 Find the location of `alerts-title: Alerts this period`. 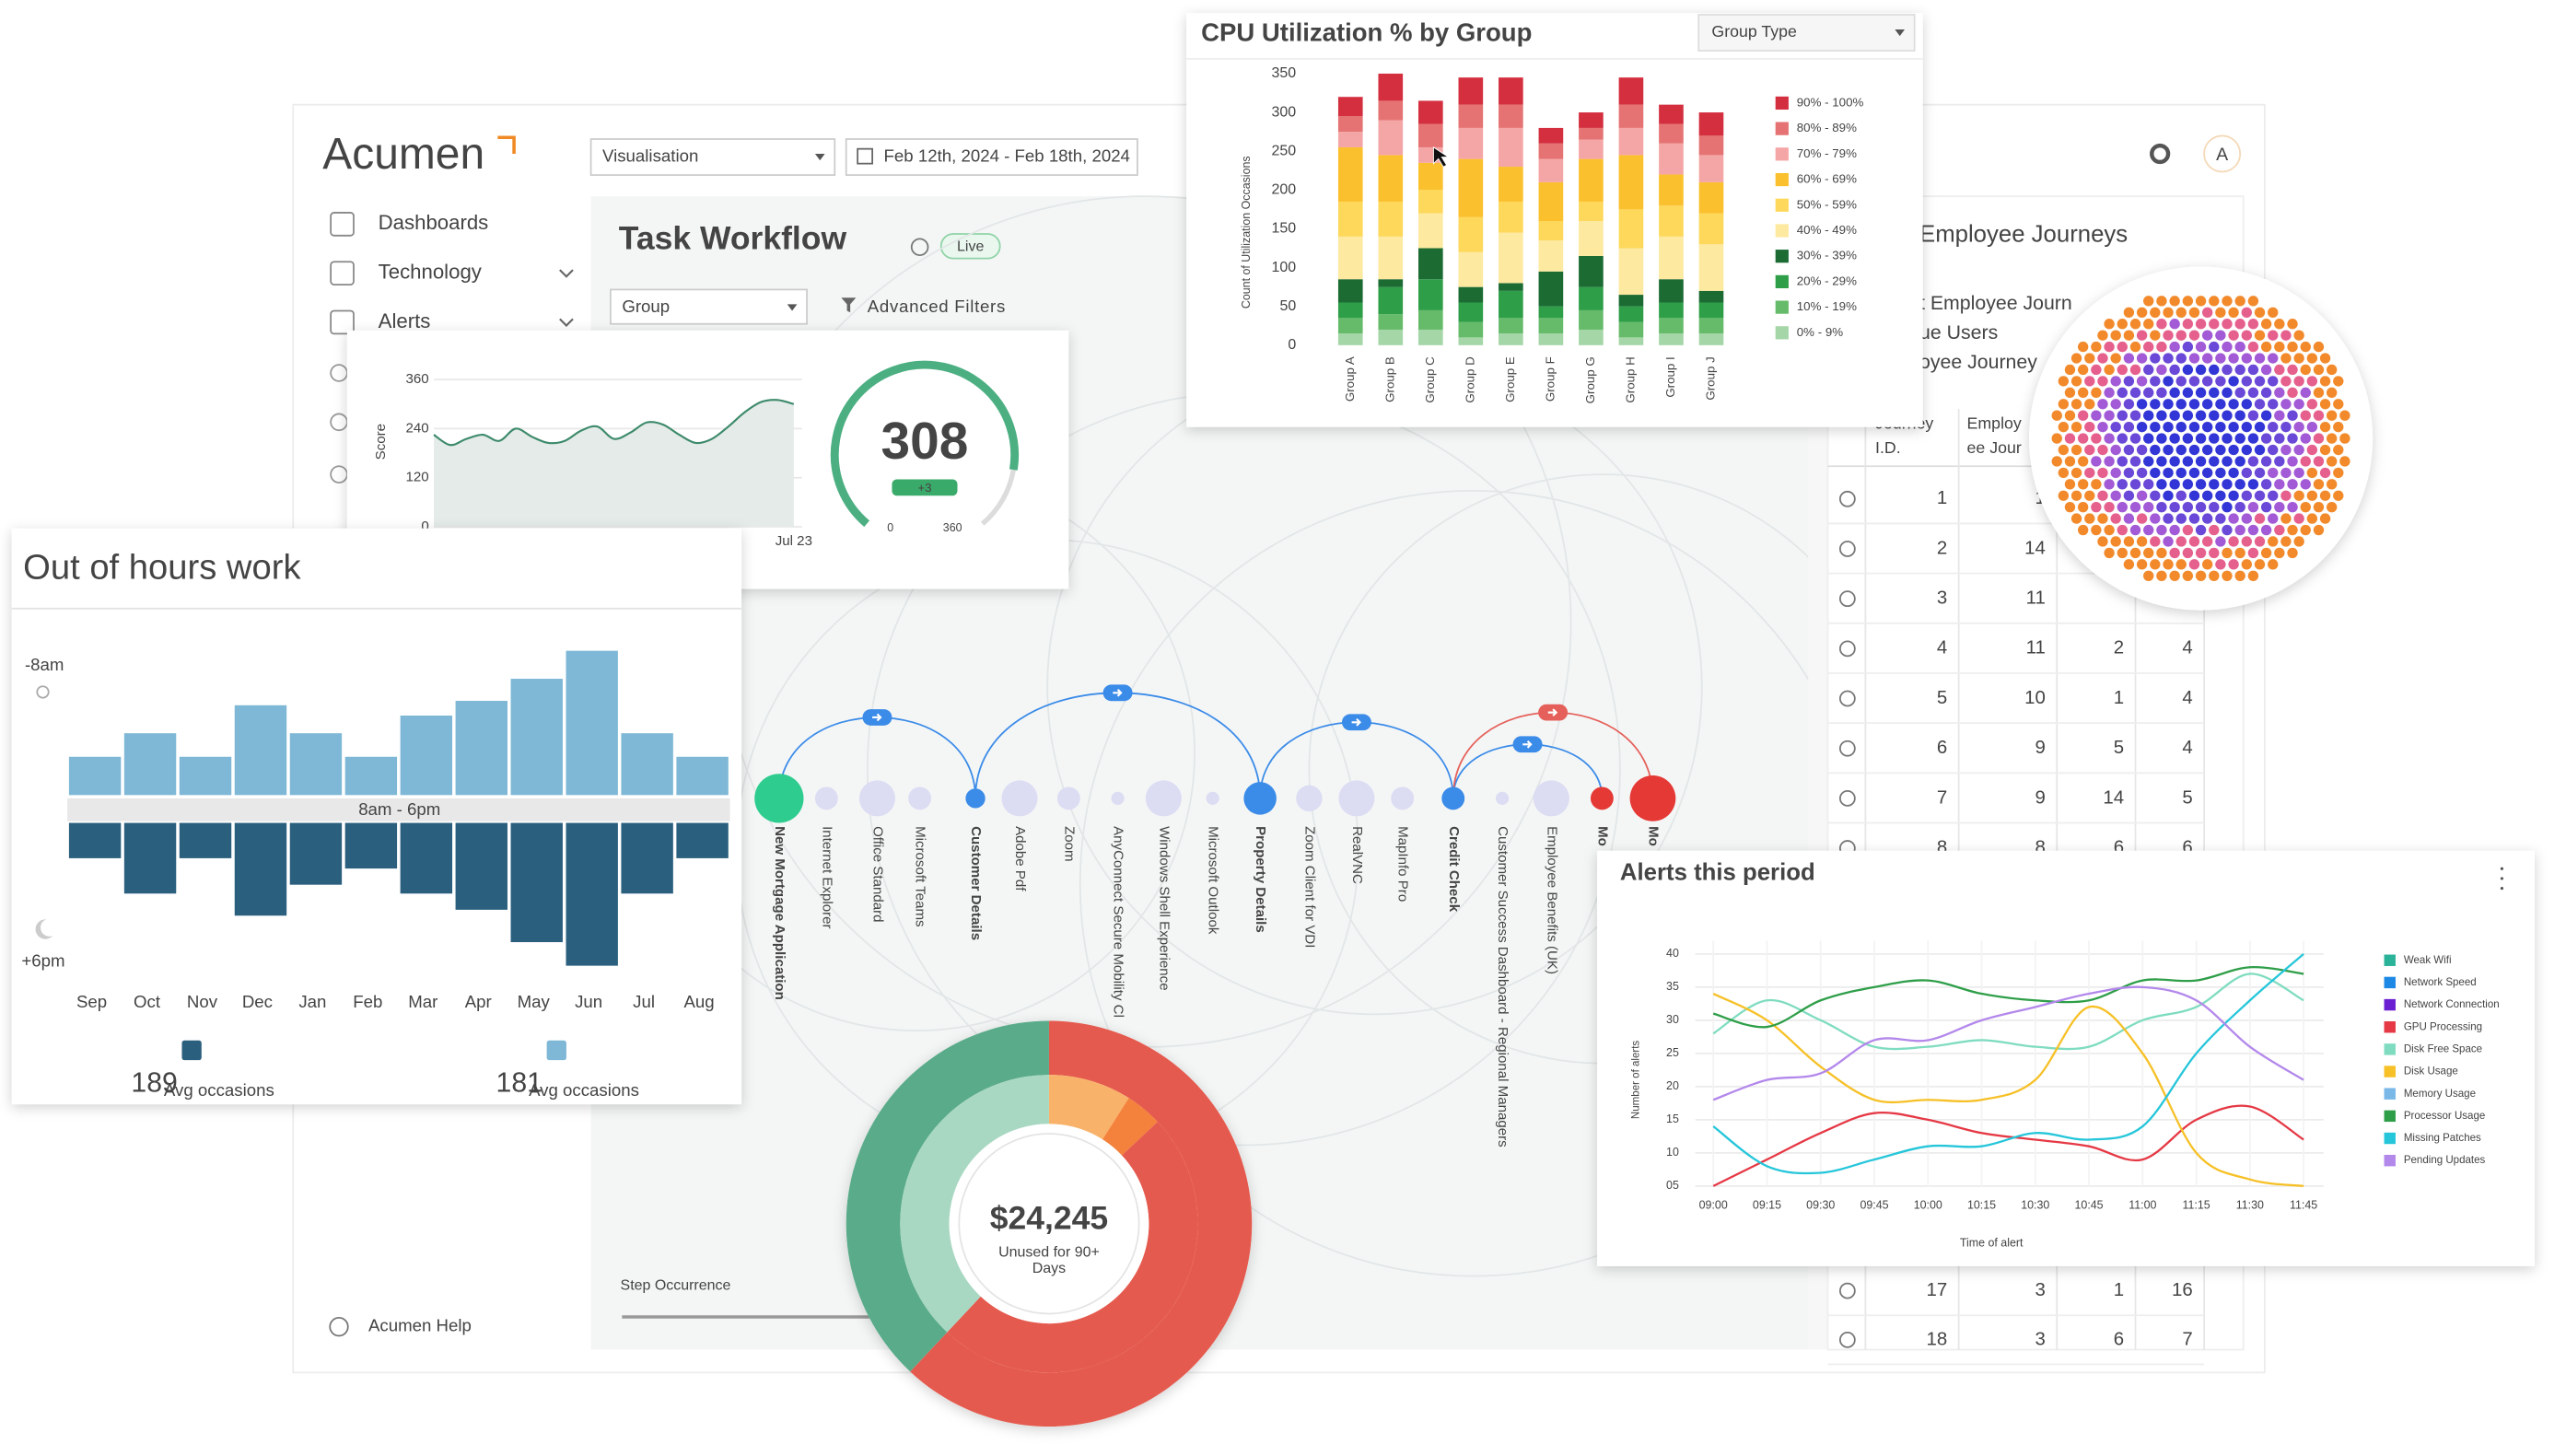

alerts-title: Alerts this period is located at coordinates (1717, 872).